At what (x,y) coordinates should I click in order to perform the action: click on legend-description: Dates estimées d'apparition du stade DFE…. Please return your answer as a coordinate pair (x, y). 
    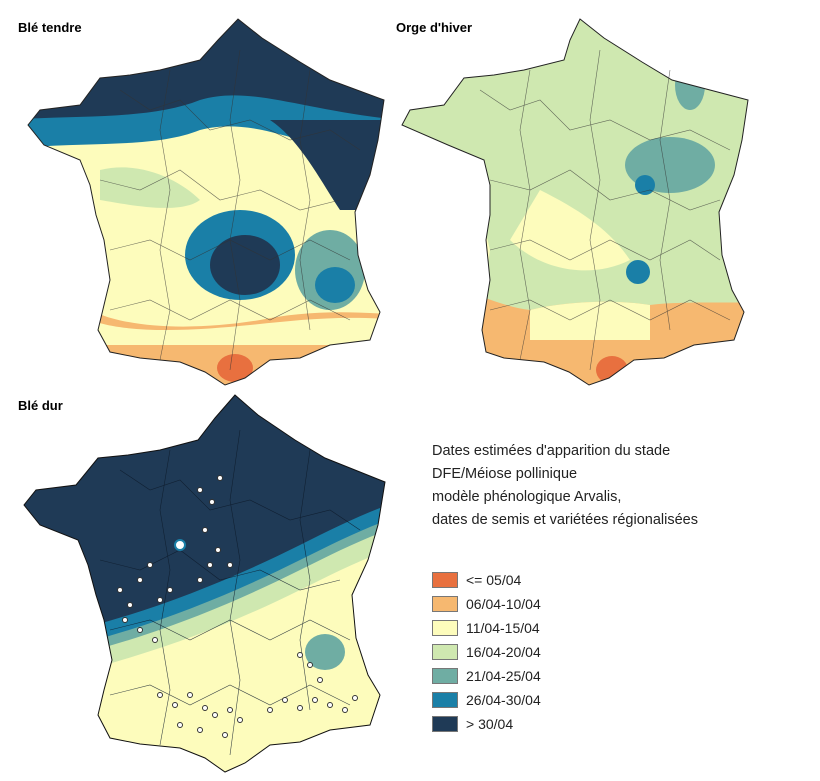
    Looking at the image, I should click on (617, 486).